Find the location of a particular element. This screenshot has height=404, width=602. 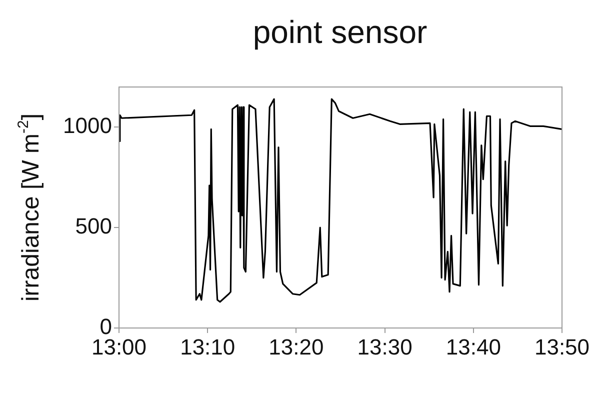

y-tick-label: 500 is located at coordinates (93, 226).